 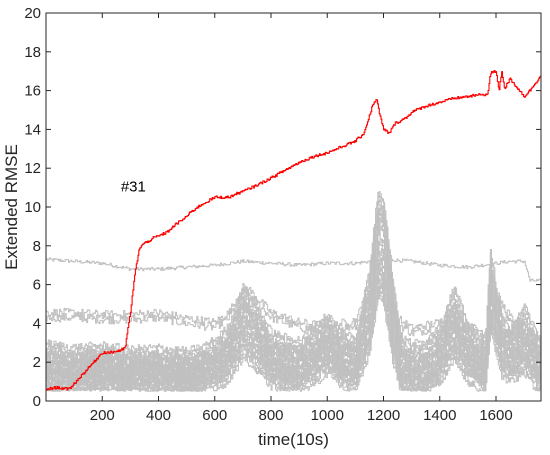 I want to click on annotation-label: #31, so click(x=133, y=186).